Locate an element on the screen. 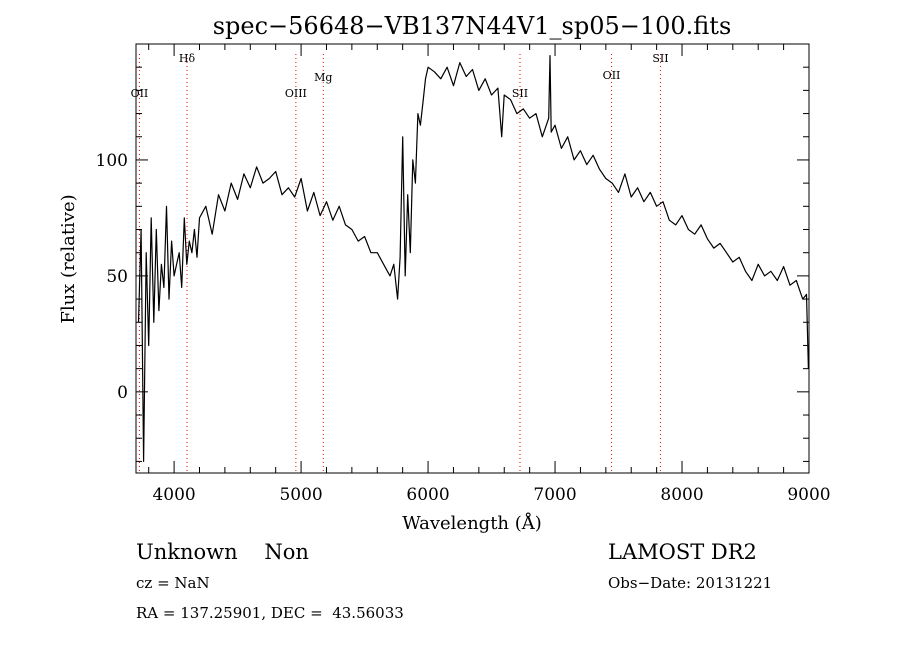 Image resolution: width=900 pixels, height=650 pixels. obs-date-text: Obs−Date: 20131221 is located at coordinates (690, 583).